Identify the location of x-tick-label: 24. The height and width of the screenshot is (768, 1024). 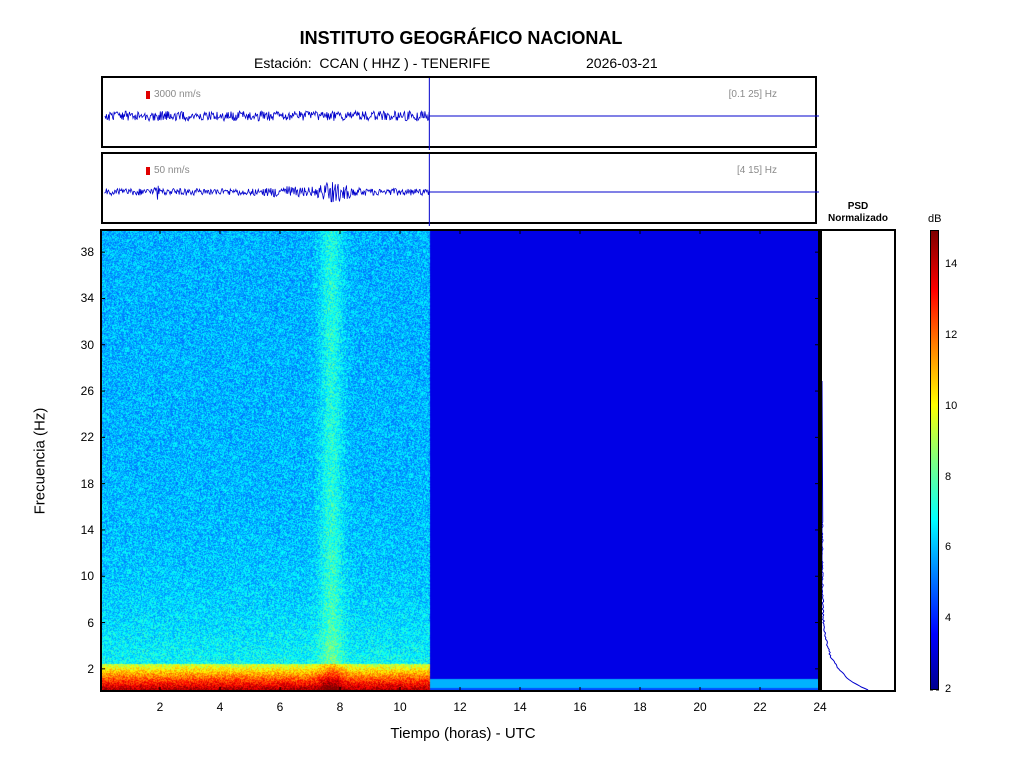
(820, 707).